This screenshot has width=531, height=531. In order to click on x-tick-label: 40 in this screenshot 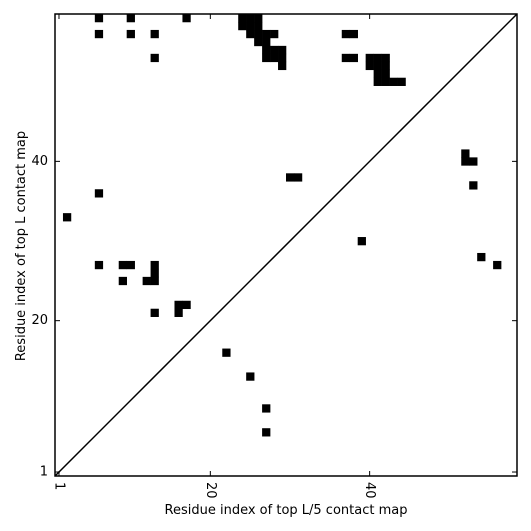, I will do `click(369, 490)`.